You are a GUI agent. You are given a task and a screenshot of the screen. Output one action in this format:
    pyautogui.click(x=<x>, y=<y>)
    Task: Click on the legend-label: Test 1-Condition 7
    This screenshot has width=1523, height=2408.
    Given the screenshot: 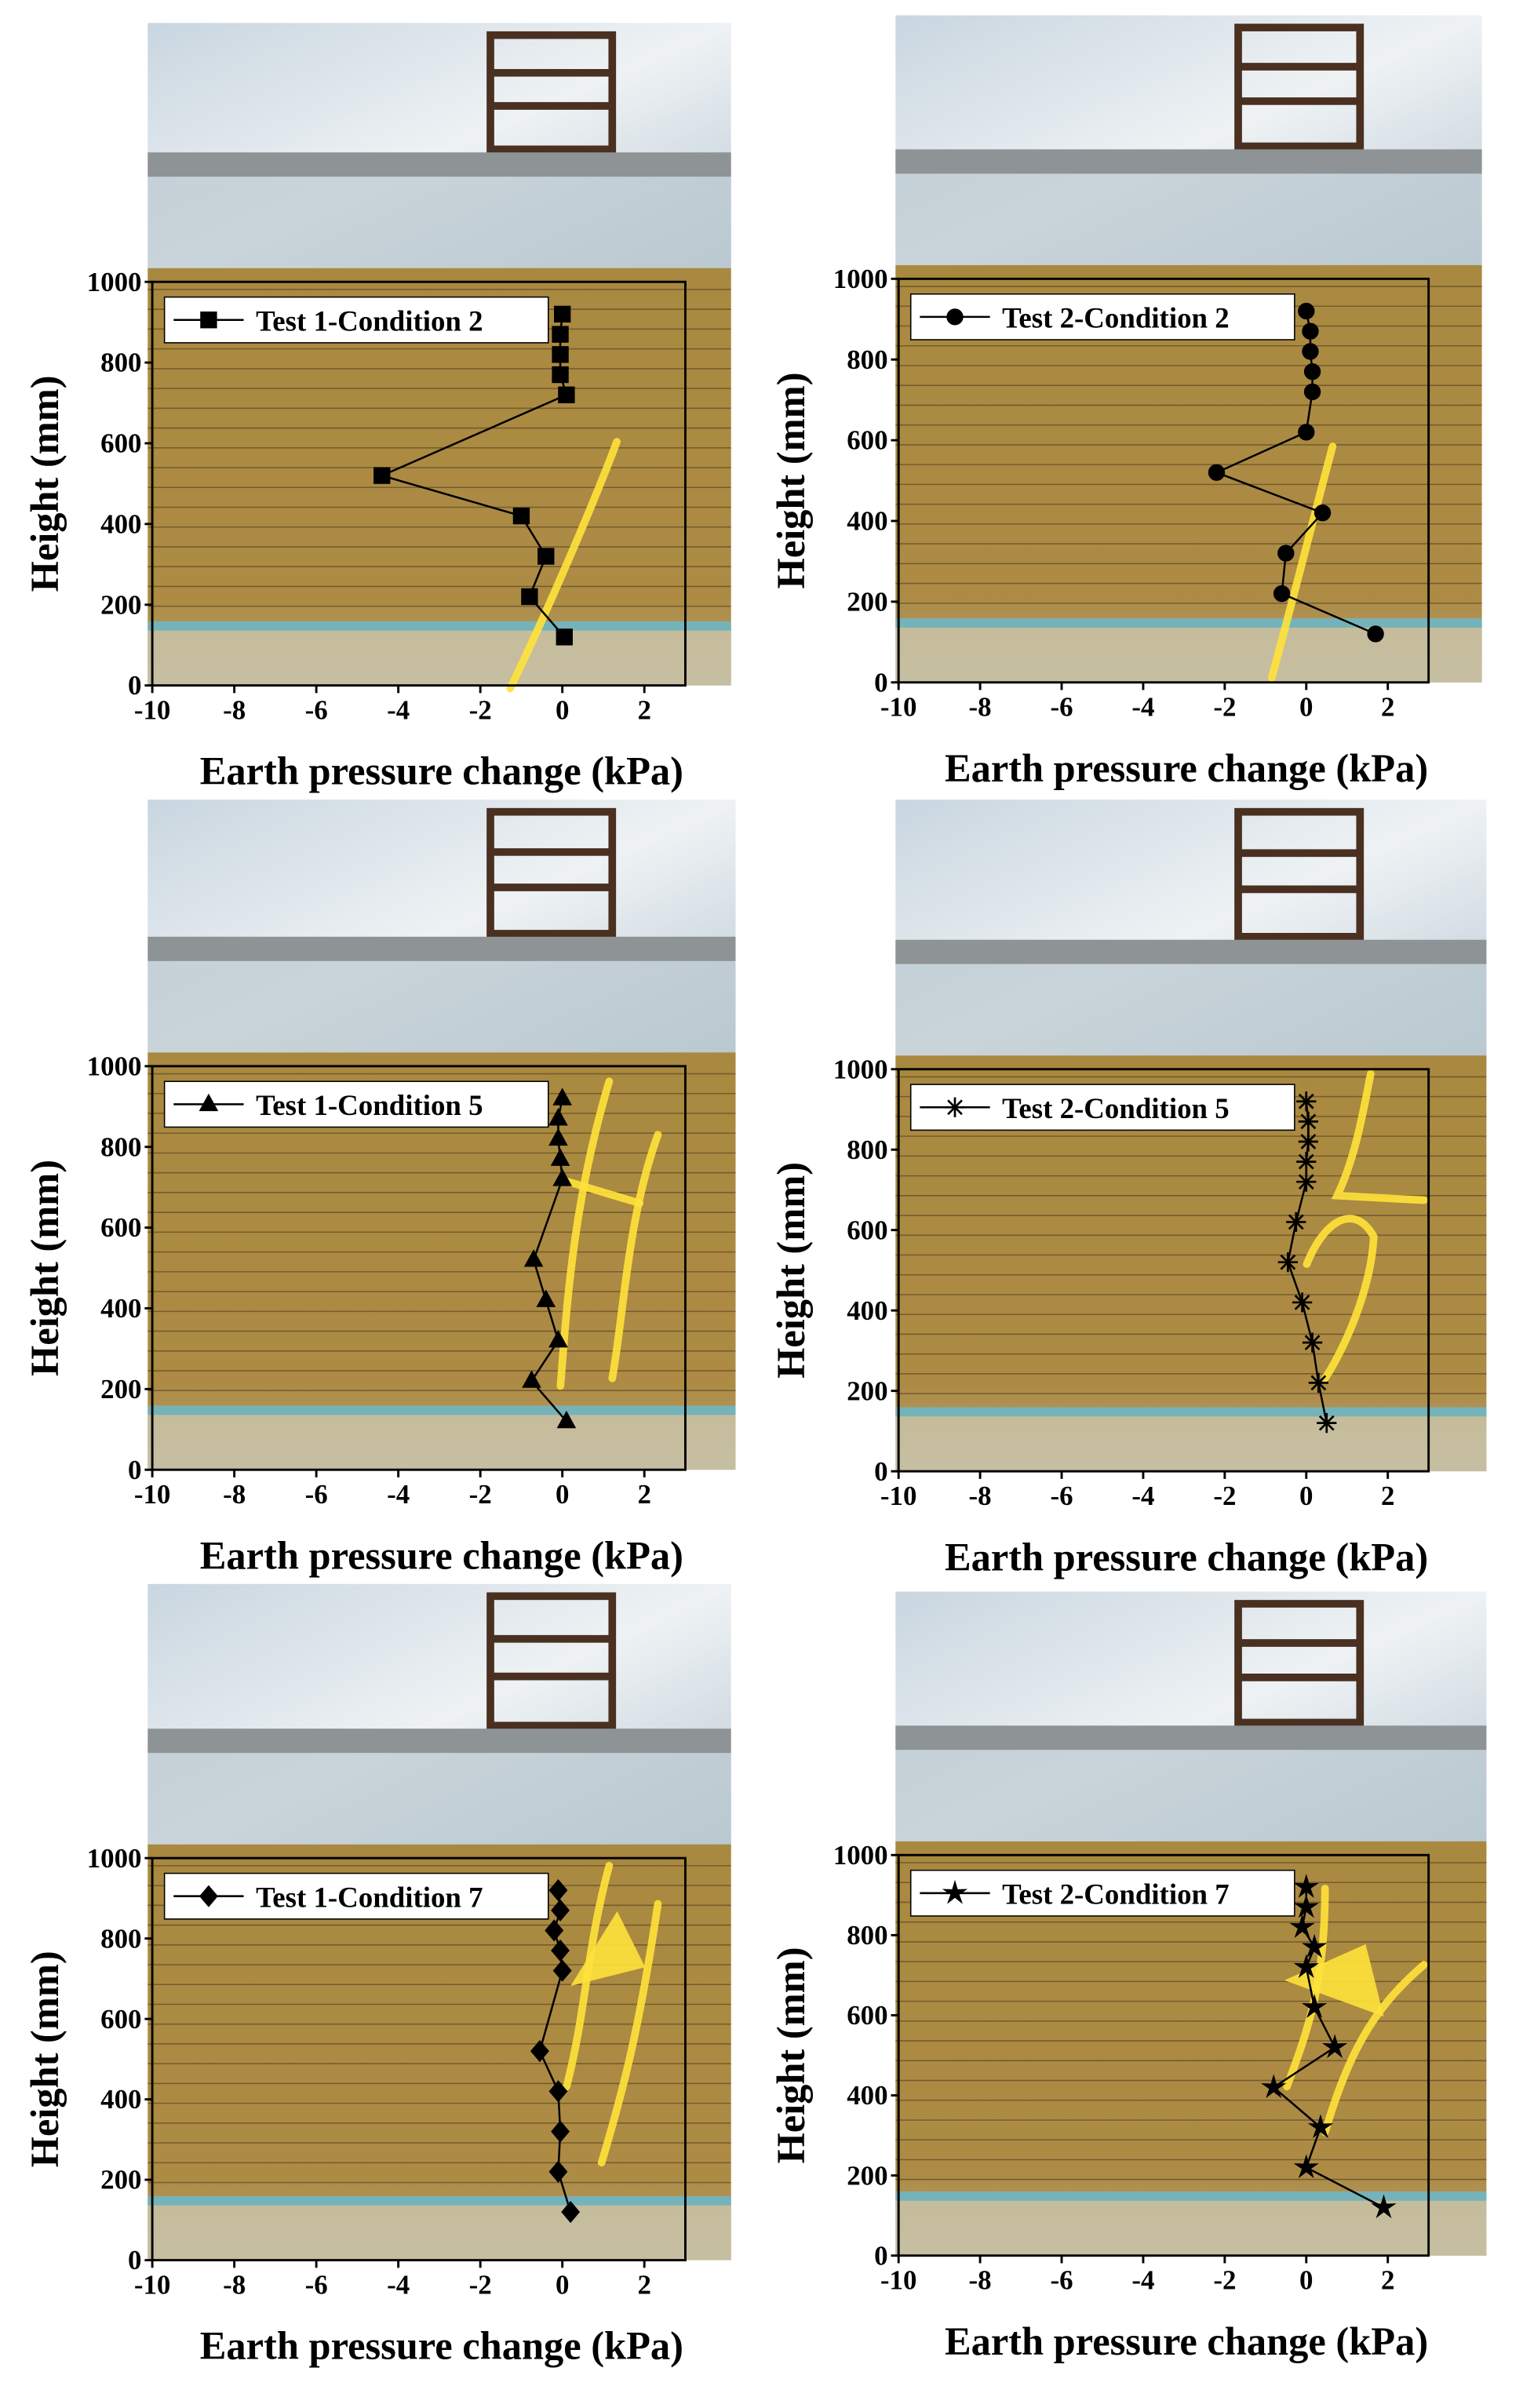 What is the action you would take?
    pyautogui.click(x=369, y=1897)
    